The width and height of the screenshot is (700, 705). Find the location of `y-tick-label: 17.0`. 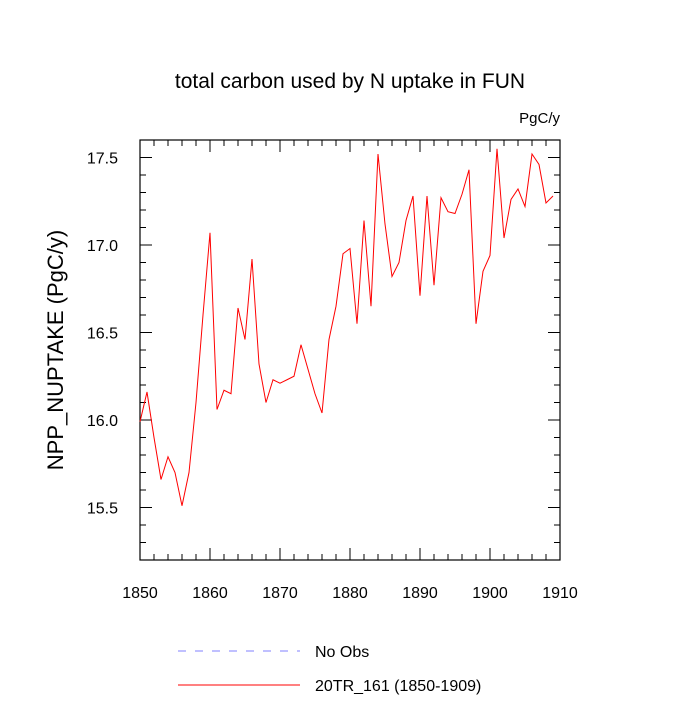

y-tick-label: 17.0 is located at coordinates (102, 246).